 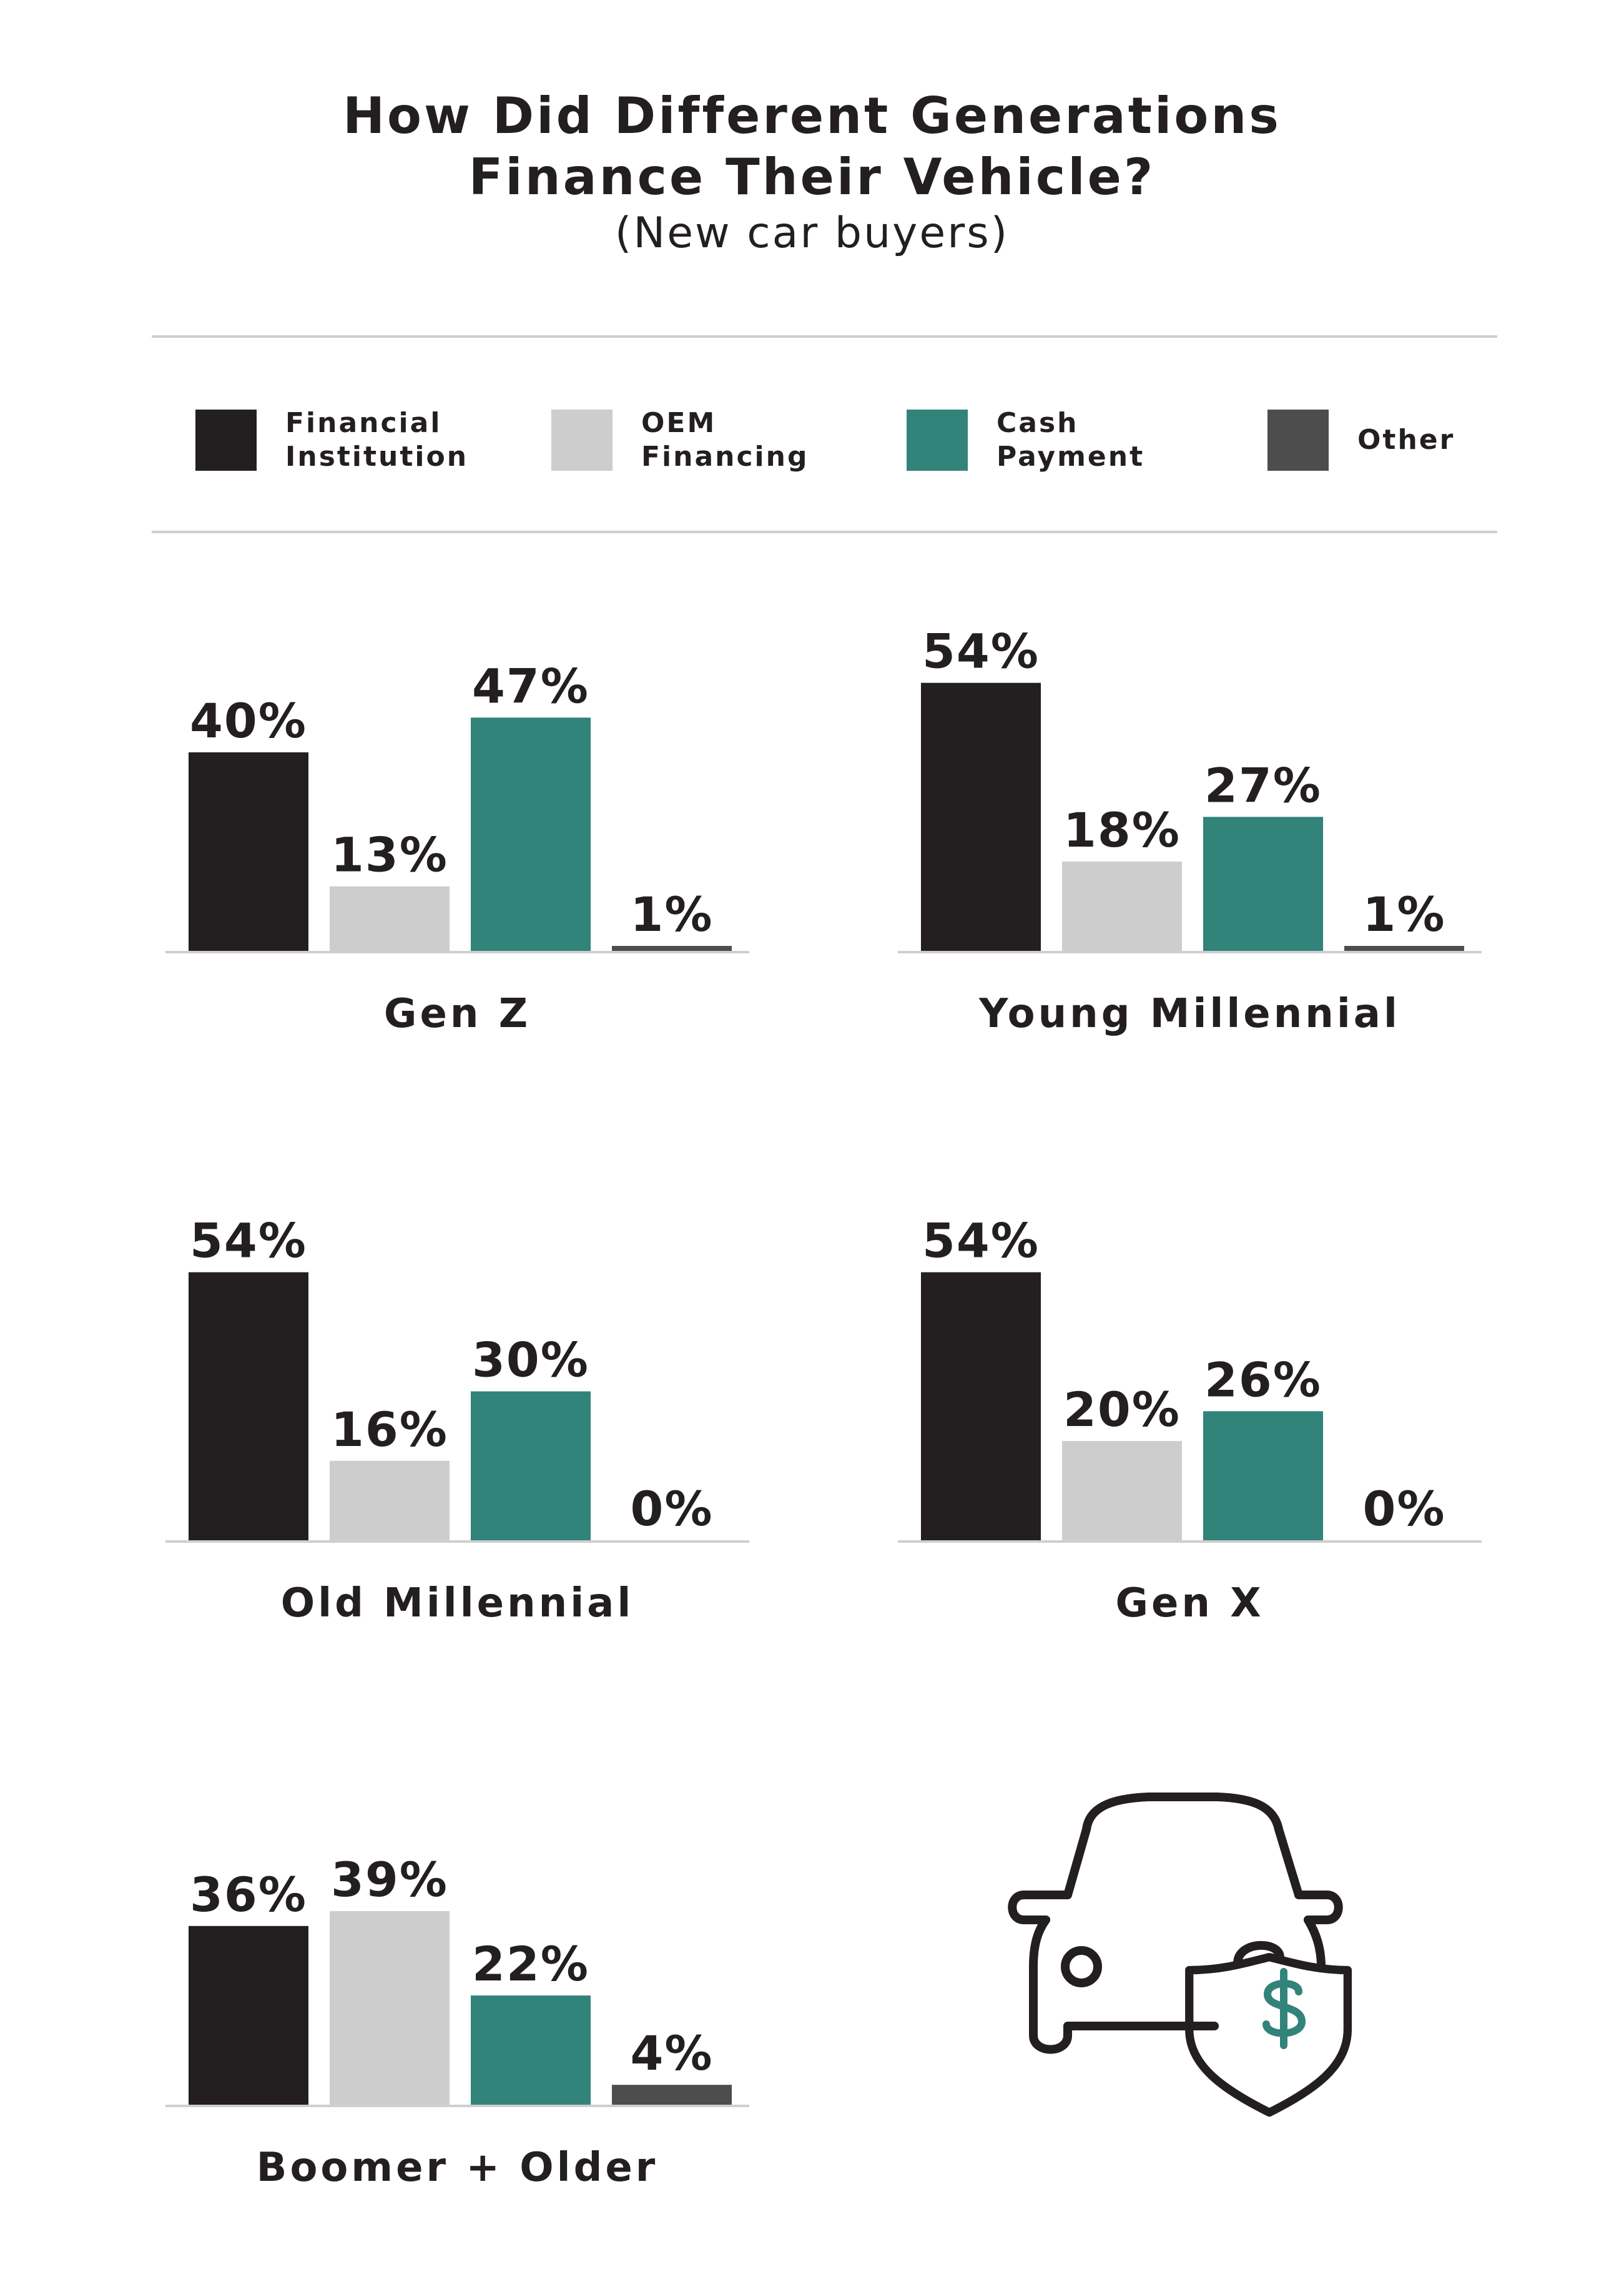 What do you see at coordinates (1263, 785) in the screenshot?
I see `data-label-cash-payment: 27%` at bounding box center [1263, 785].